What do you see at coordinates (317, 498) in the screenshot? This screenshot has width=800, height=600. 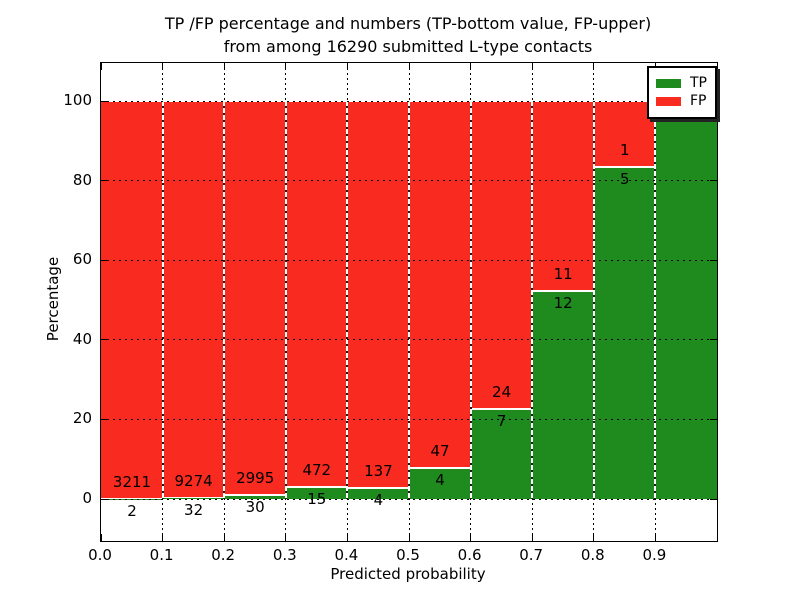 I see `bar-label-tp: 15` at bounding box center [317, 498].